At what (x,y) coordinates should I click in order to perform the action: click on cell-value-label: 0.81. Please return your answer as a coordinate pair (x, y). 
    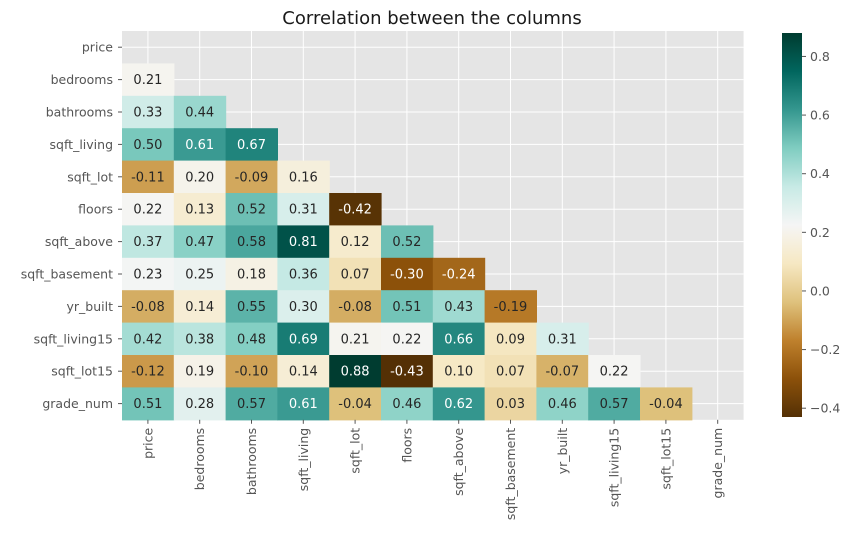
    Looking at the image, I should click on (303, 242).